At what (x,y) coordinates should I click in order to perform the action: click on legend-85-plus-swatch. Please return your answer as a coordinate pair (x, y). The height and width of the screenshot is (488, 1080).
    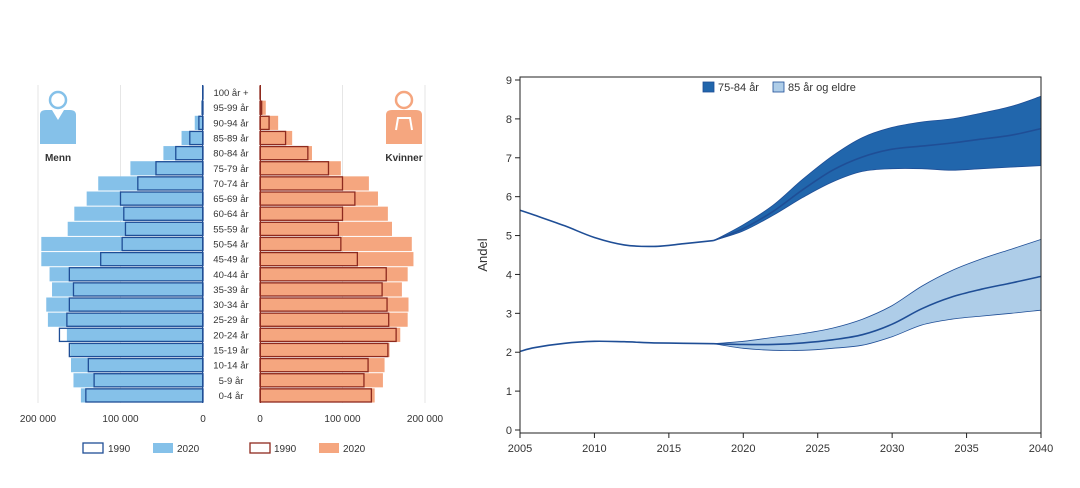
    Looking at the image, I should click on (778, 87).